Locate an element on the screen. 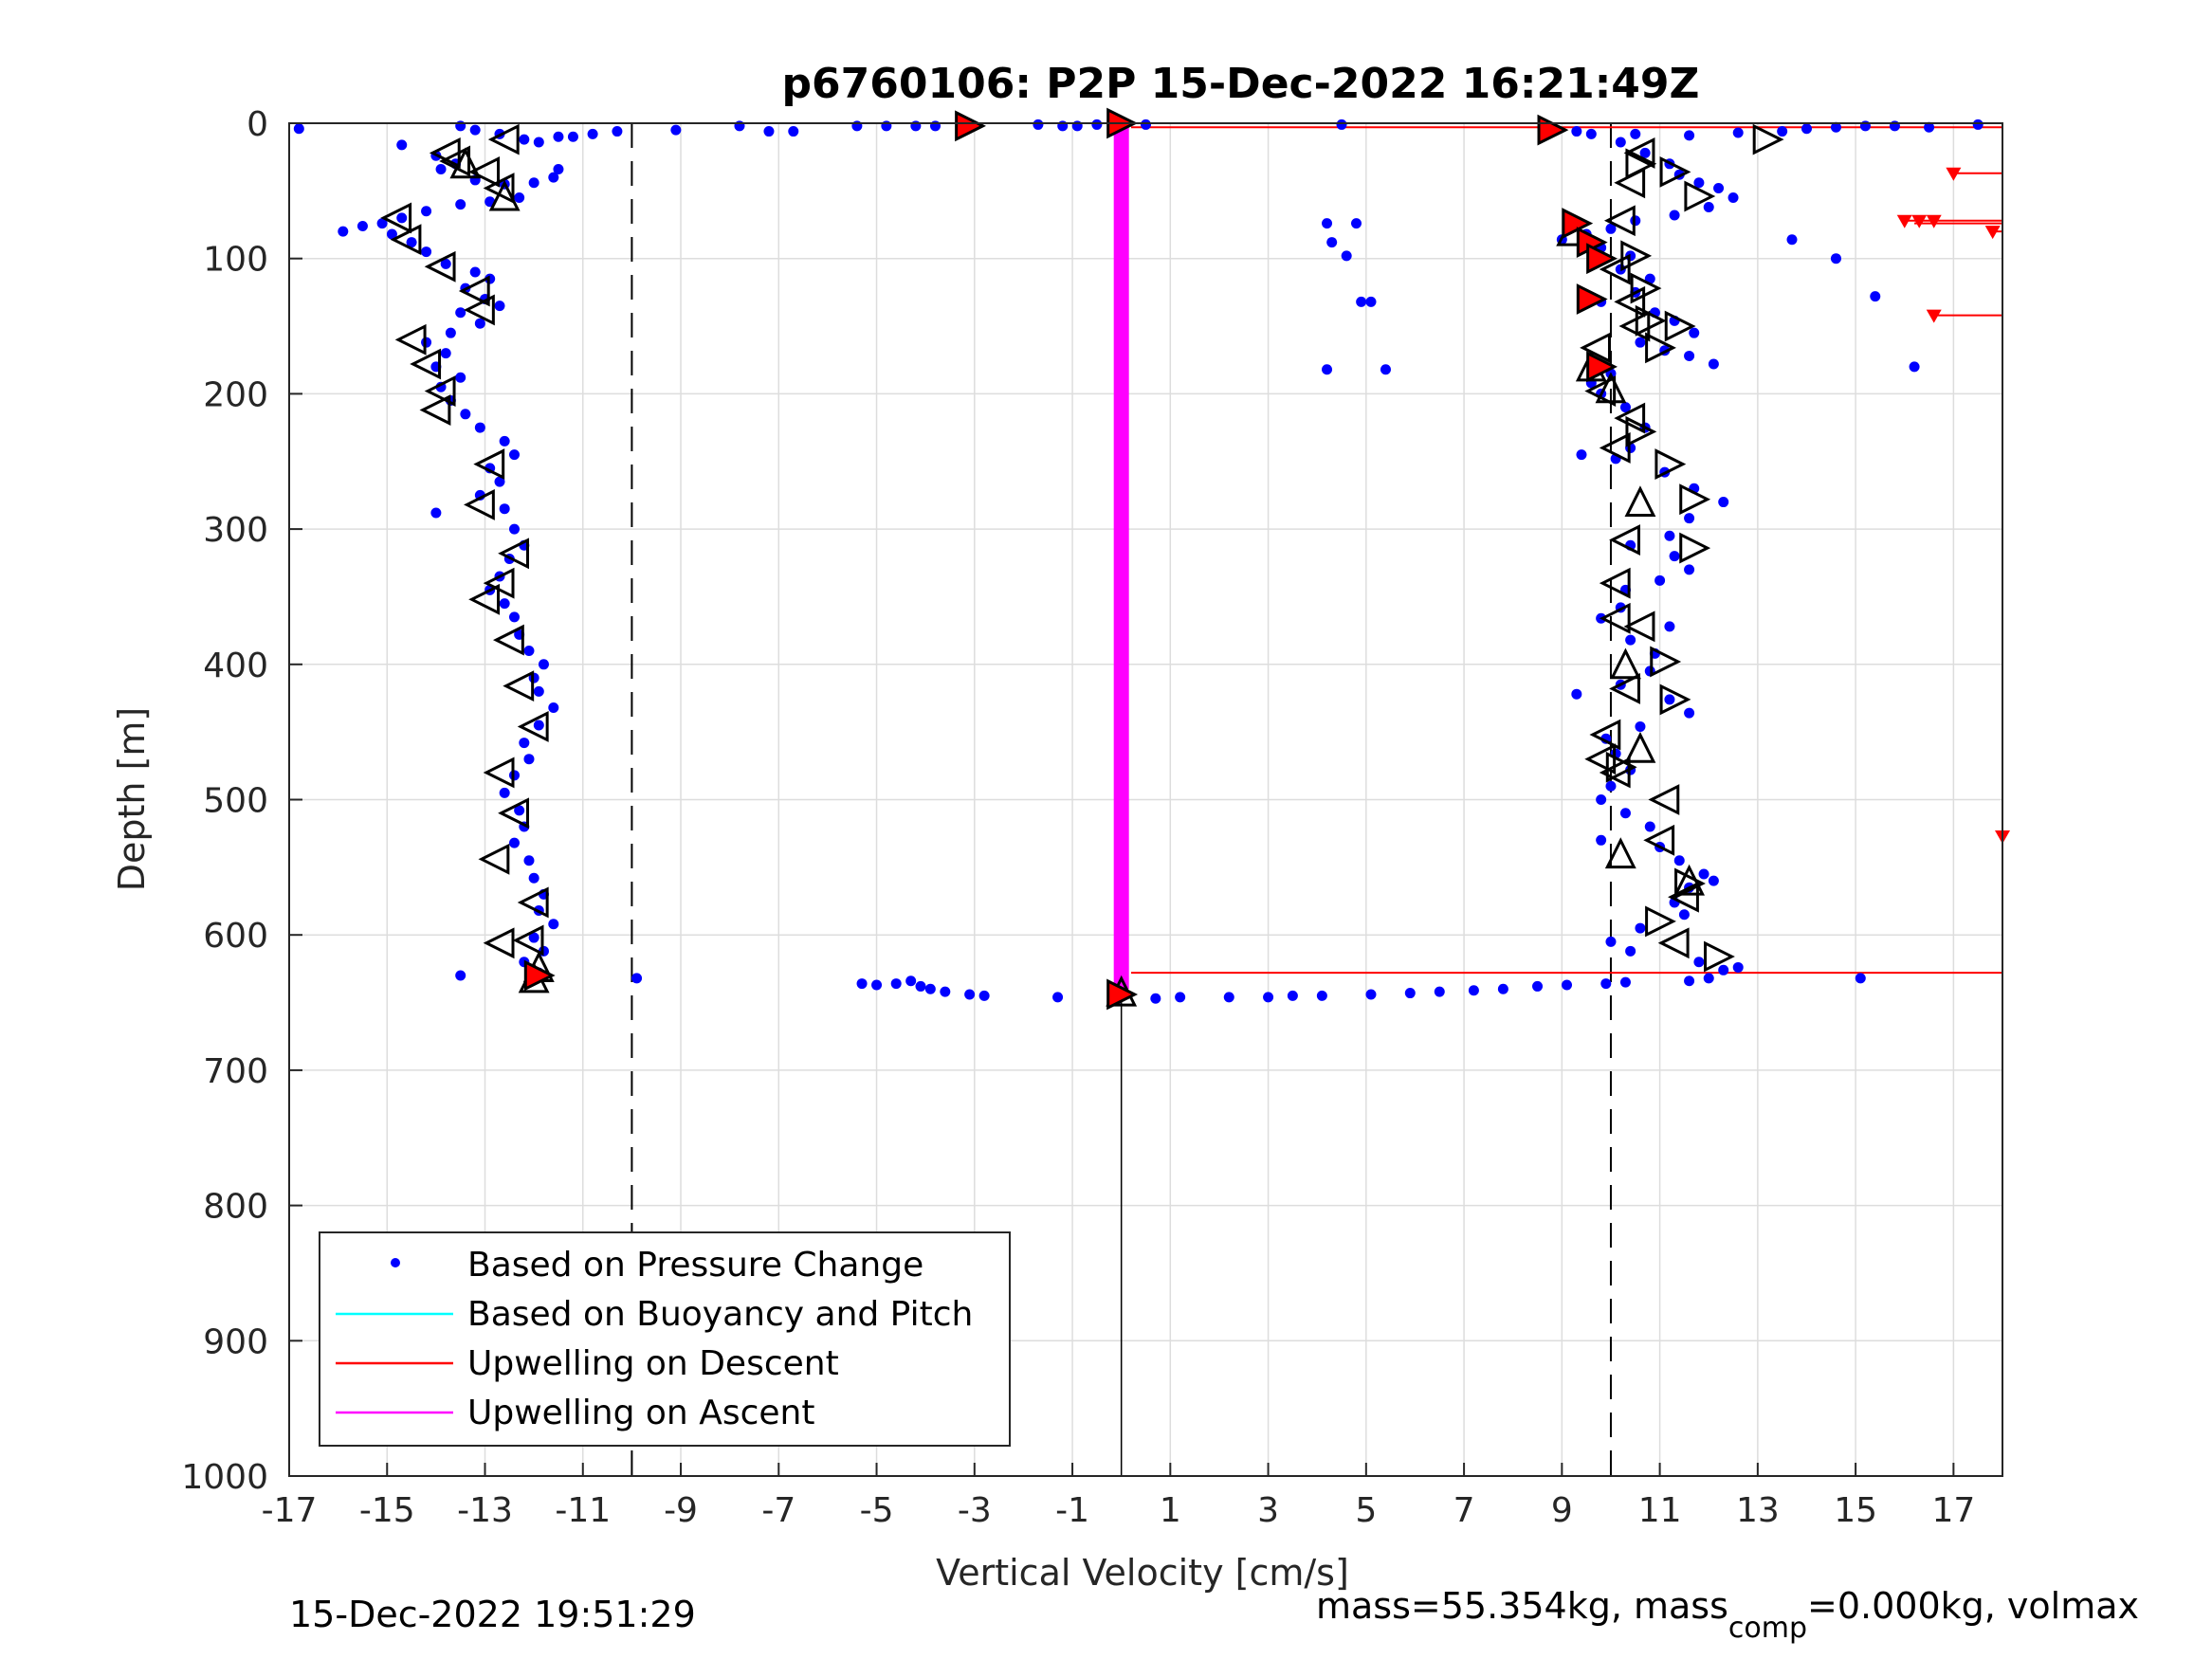 Image resolution: width=2212 pixels, height=1659 pixels. footer-mass-info: mass=55.354kg, masscomp=0.000kg, volmax is located at coordinates (1727, 1615).